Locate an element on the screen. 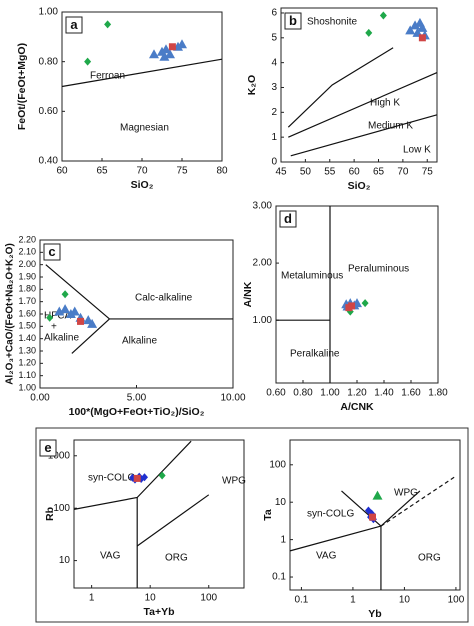 The height and width of the screenshot is (626, 474). x-tick-label: 1.80 is located at coordinates (438, 393).